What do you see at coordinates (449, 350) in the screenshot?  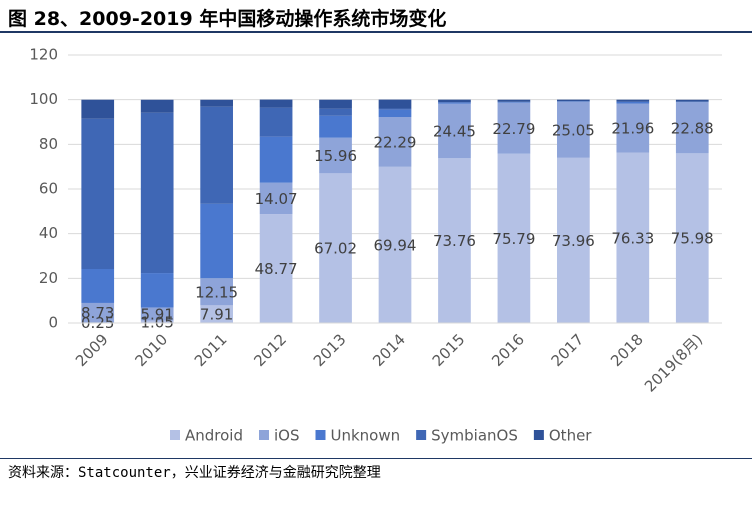 I see `x-tick-label: 2015` at bounding box center [449, 350].